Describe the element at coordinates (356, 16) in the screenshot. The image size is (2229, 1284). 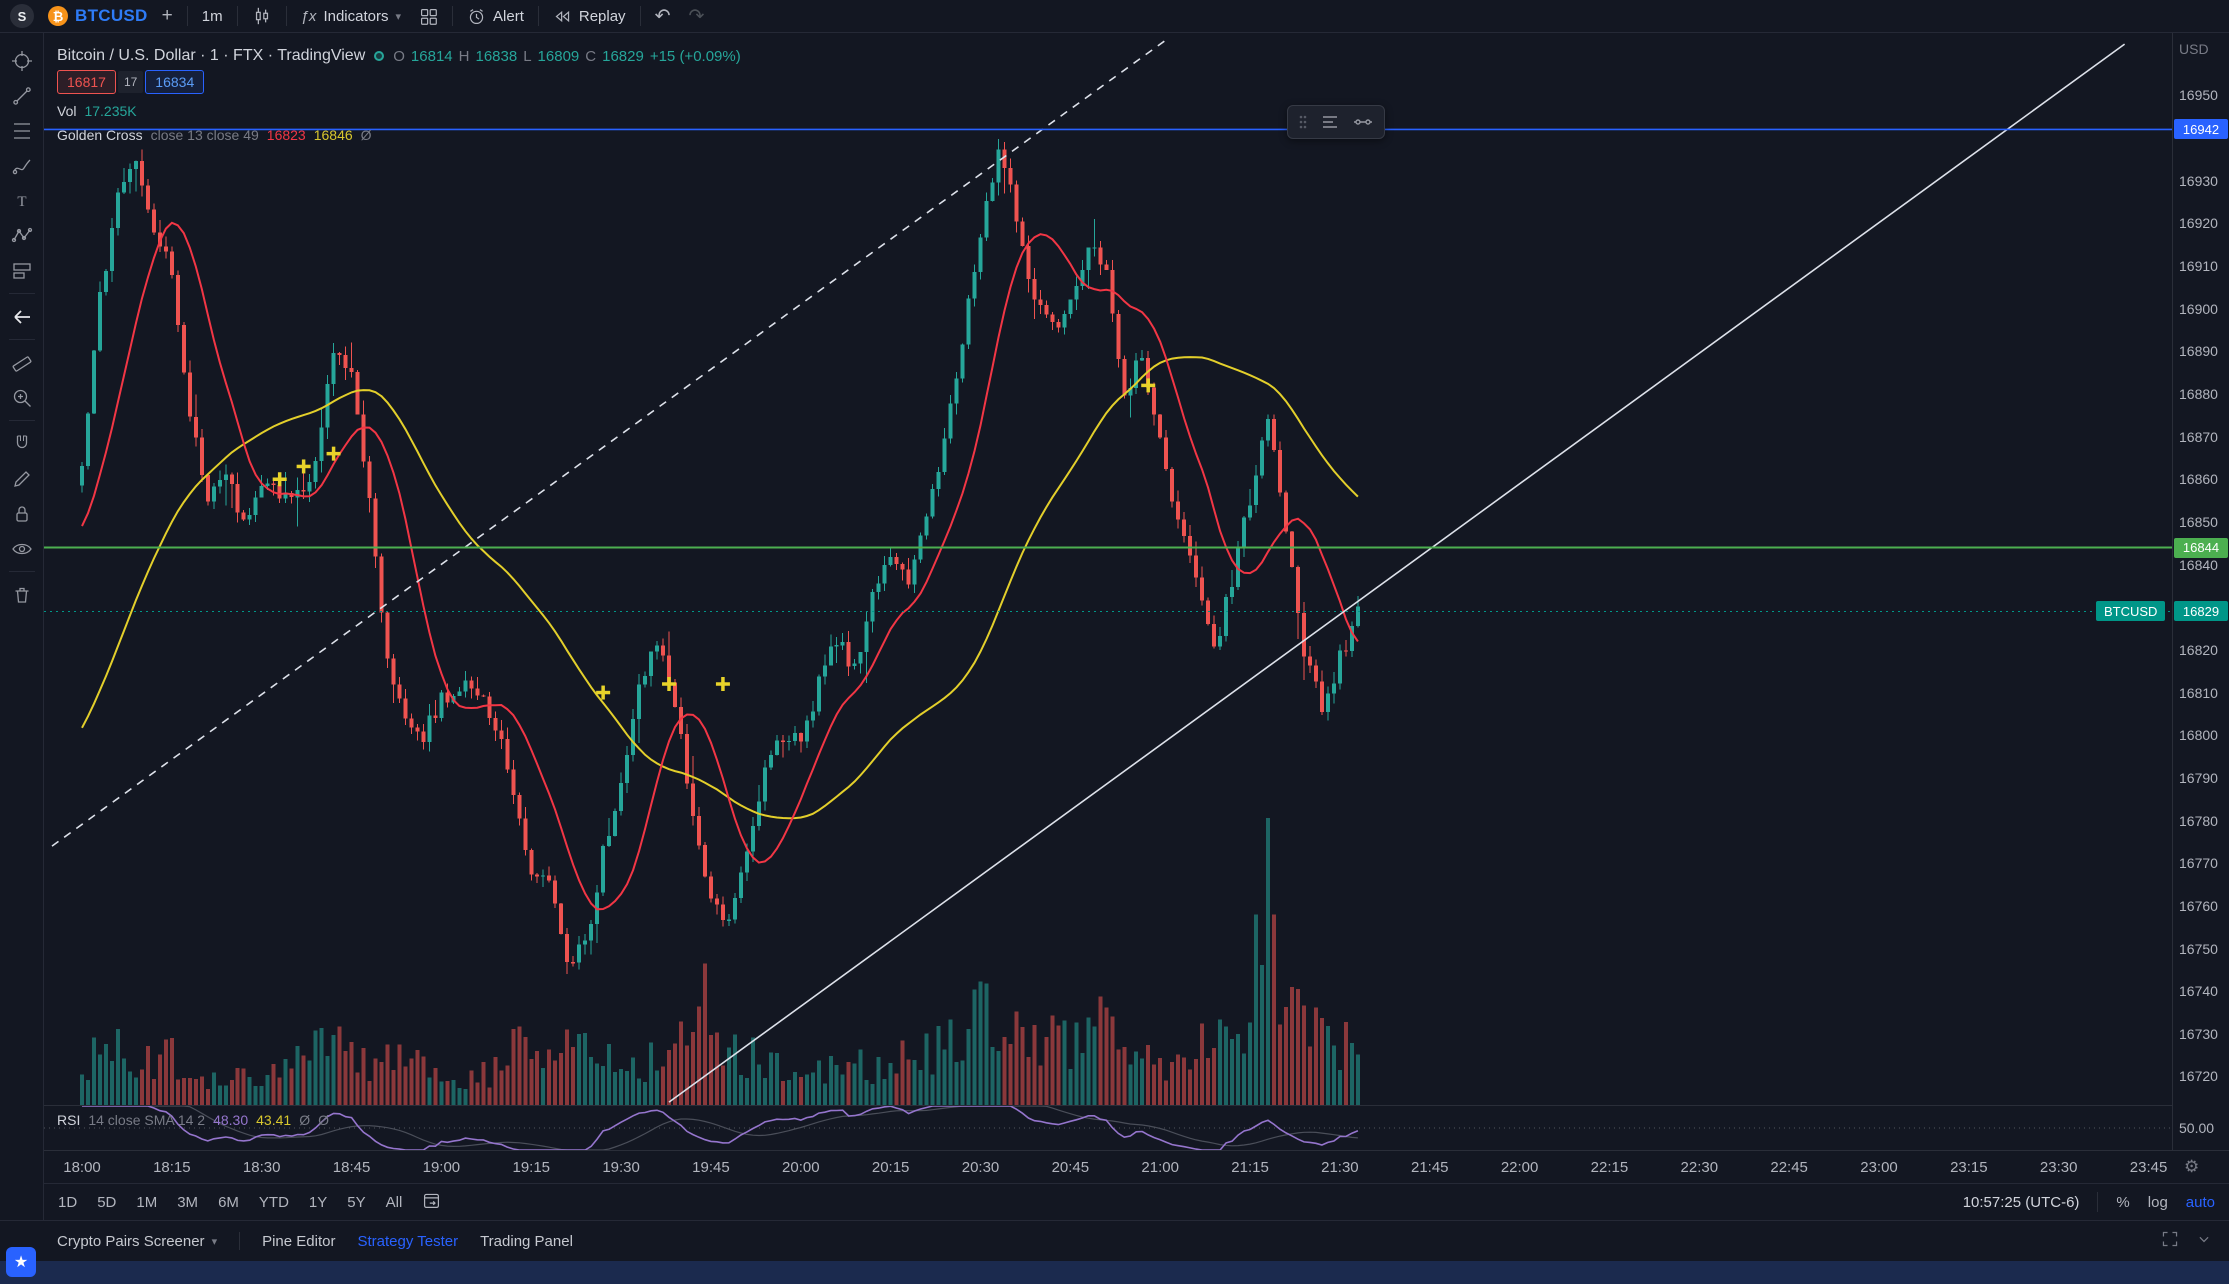
I see `indicators-label: Indicators` at that location.